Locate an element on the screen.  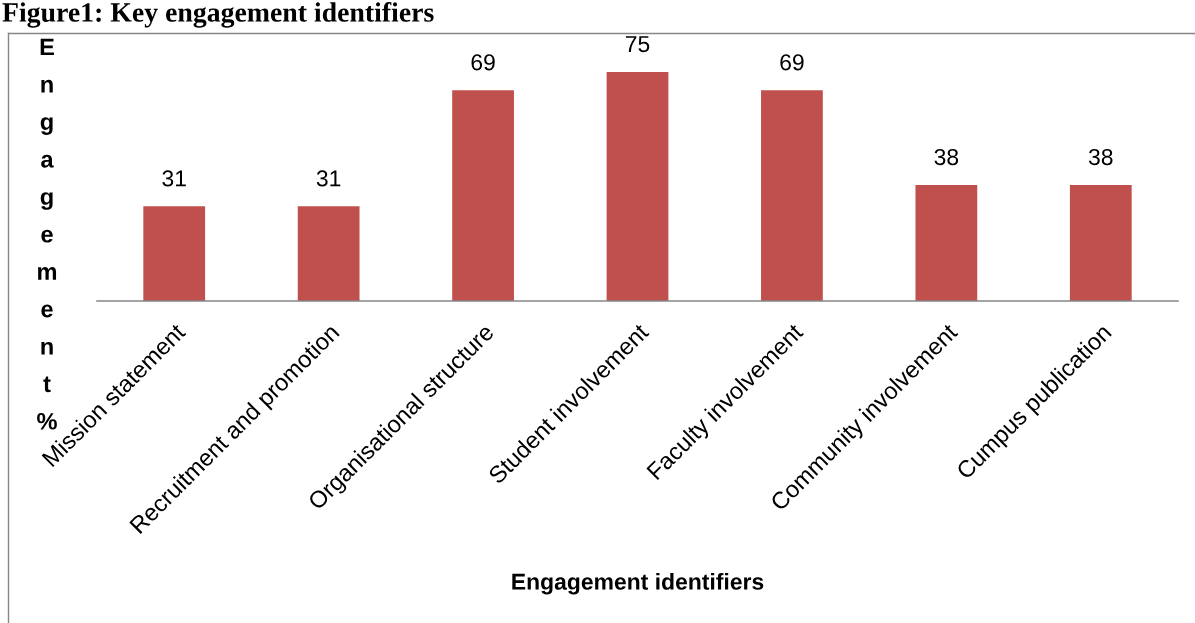
data-label: 75 is located at coordinates (637, 44).